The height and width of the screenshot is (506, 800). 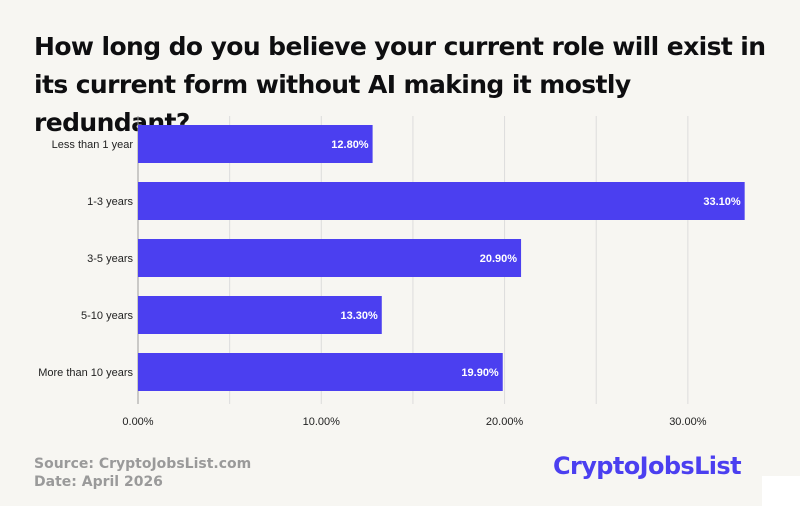 What do you see at coordinates (781, 491) in the screenshot?
I see `corner-patch` at bounding box center [781, 491].